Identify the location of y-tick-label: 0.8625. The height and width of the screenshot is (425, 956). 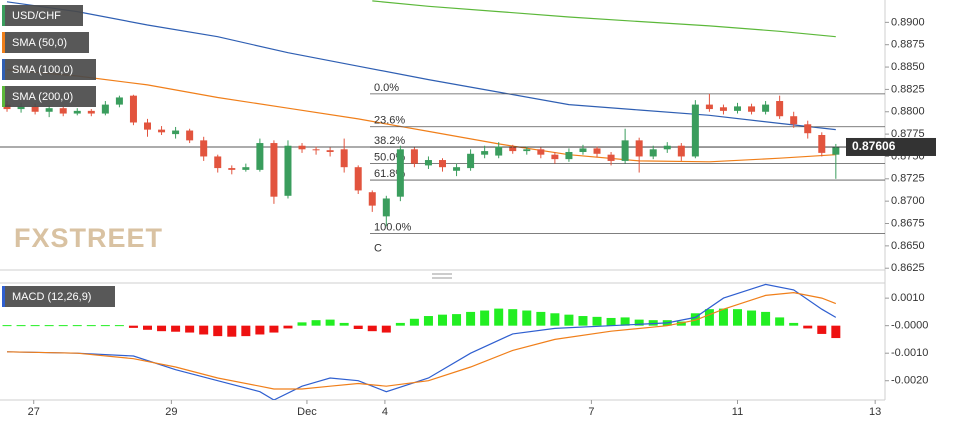
(908, 268).